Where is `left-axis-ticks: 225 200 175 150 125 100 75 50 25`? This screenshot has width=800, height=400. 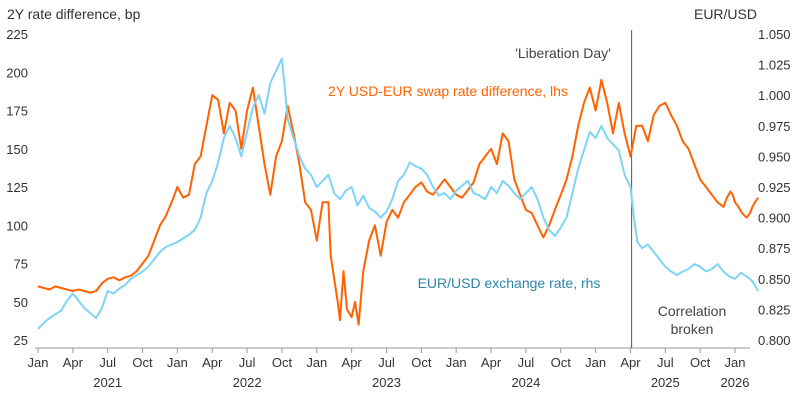 left-axis-ticks: 225 200 175 150 125 100 75 50 25 is located at coordinates (17, 187).